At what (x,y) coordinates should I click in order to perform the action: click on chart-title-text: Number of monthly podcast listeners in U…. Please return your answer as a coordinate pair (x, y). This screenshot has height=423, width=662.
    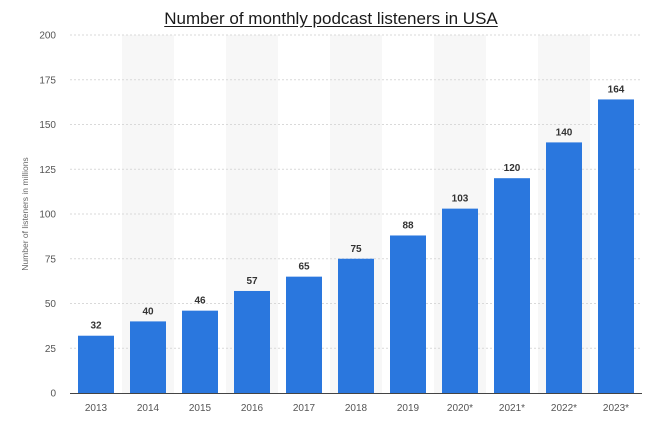
    Looking at the image, I should click on (331, 18).